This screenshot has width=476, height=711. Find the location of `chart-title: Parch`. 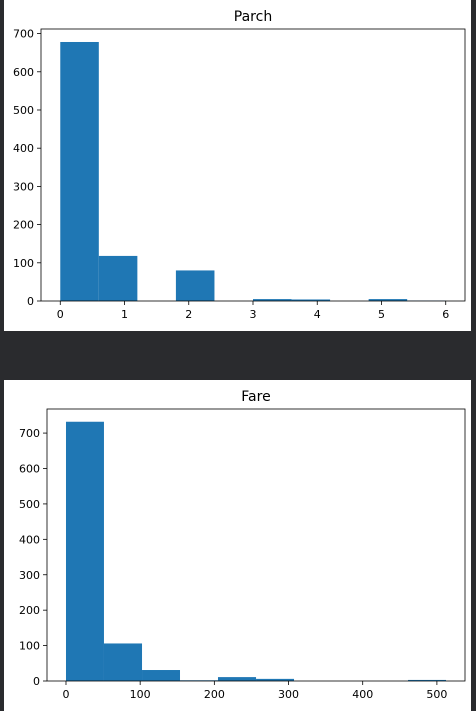

chart-title: Parch is located at coordinates (253, 17).